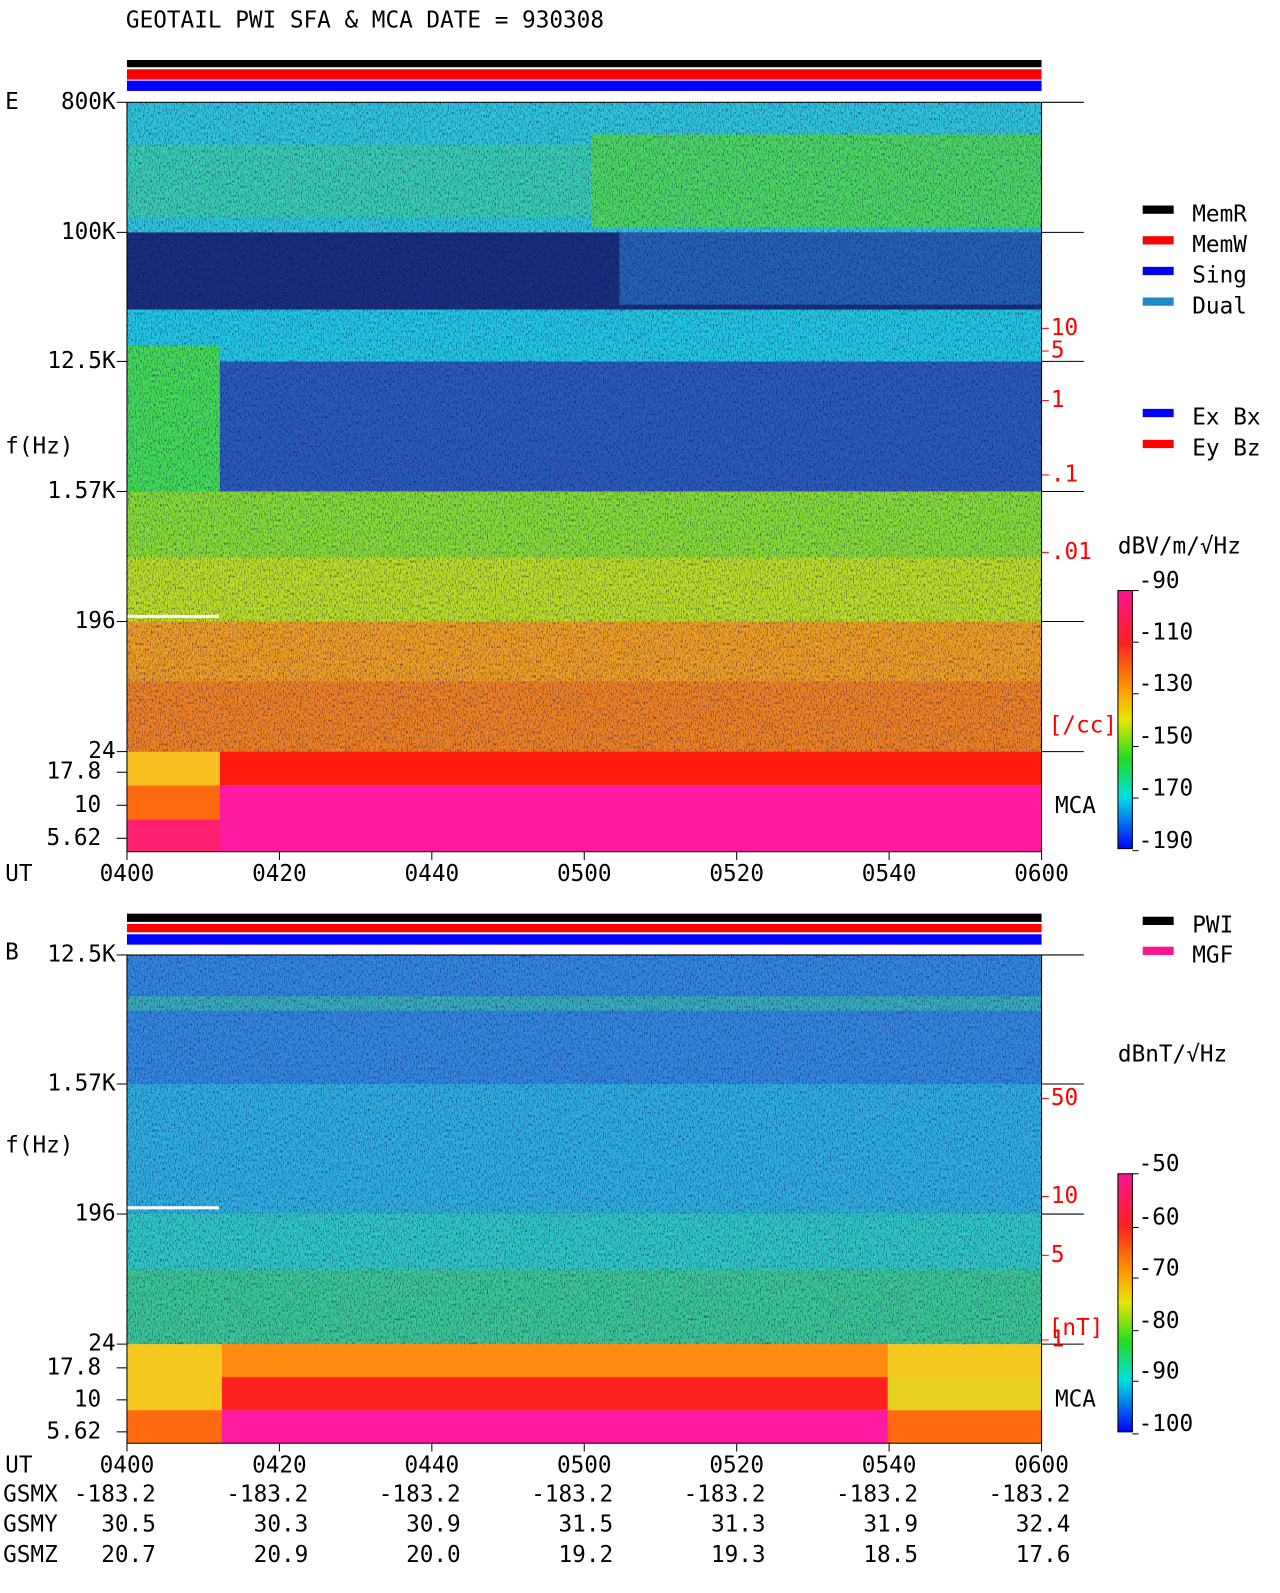  I want to click on x-tick-label: 0440, so click(432, 1465).